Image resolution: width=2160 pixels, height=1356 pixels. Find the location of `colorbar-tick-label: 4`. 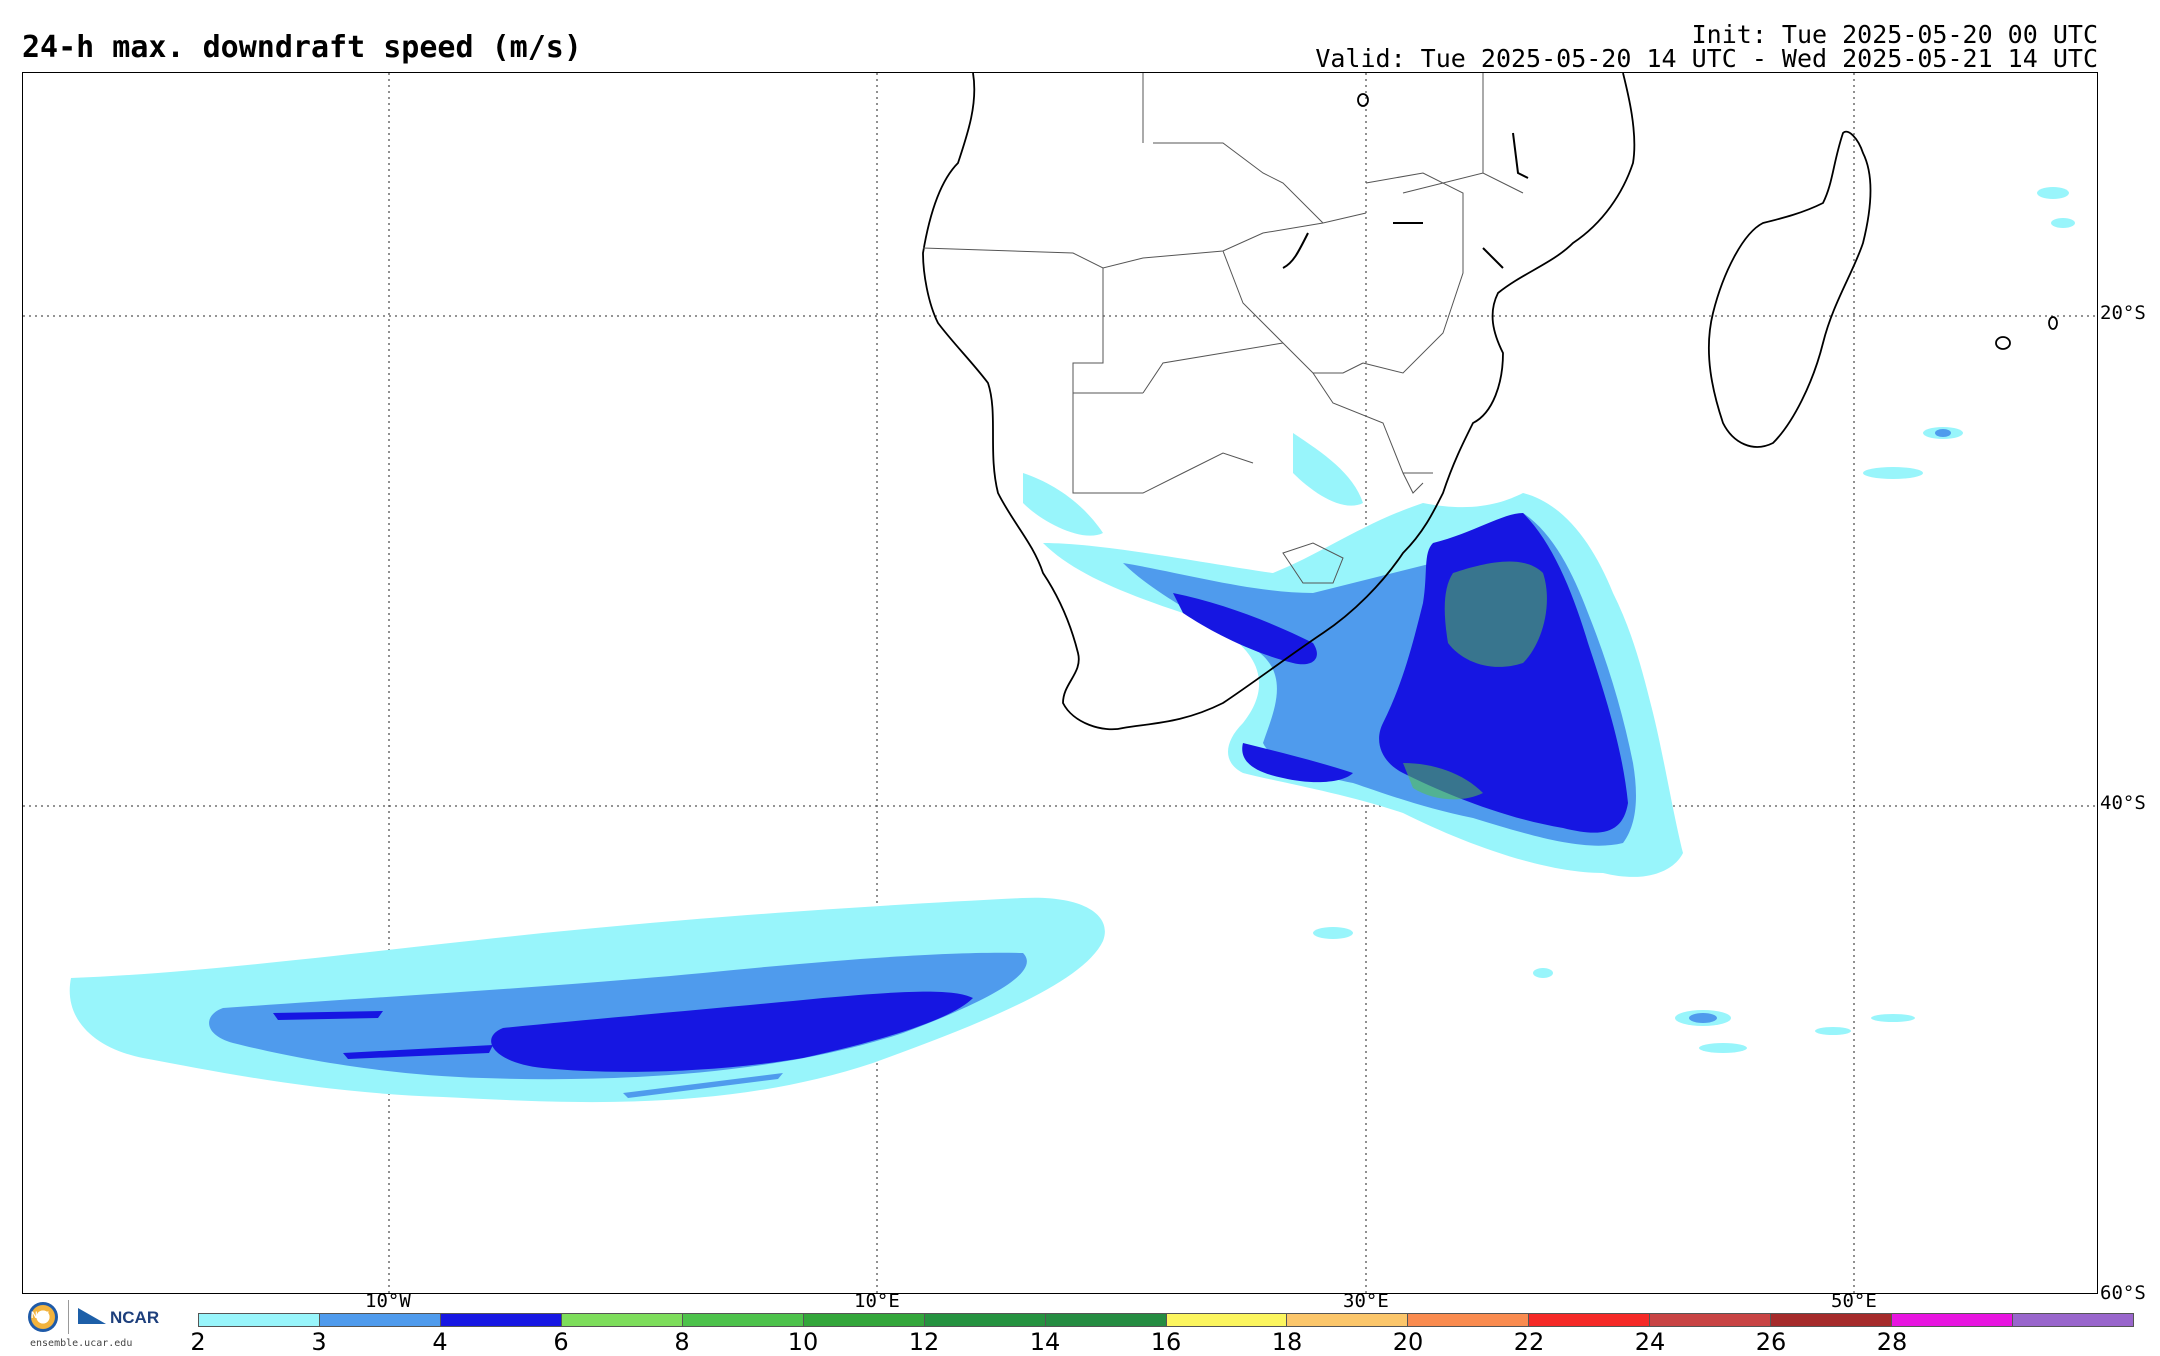

colorbar-tick-label: 4 is located at coordinates (440, 1342).